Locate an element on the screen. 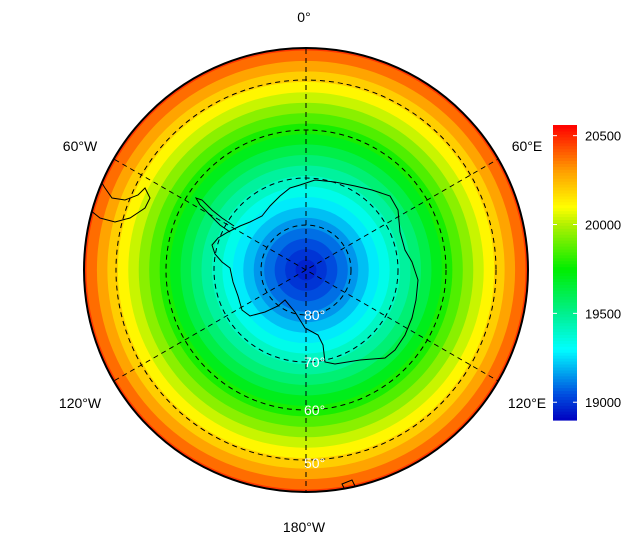 Image resolution: width=625 pixels, height=557 pixels. latitude-labels: 80° 70° 60° 50° is located at coordinates (314, 389).